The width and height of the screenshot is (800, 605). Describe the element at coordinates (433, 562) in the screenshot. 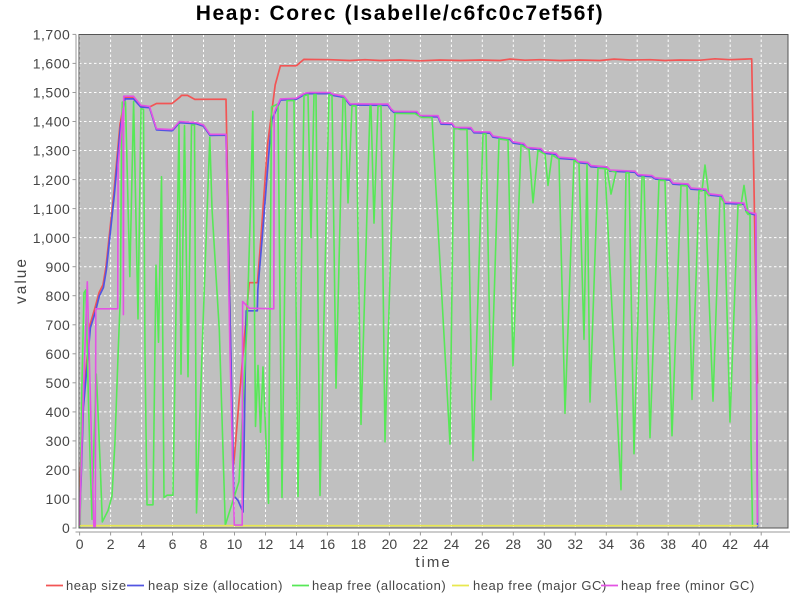

I see `svg-text: time` at that location.